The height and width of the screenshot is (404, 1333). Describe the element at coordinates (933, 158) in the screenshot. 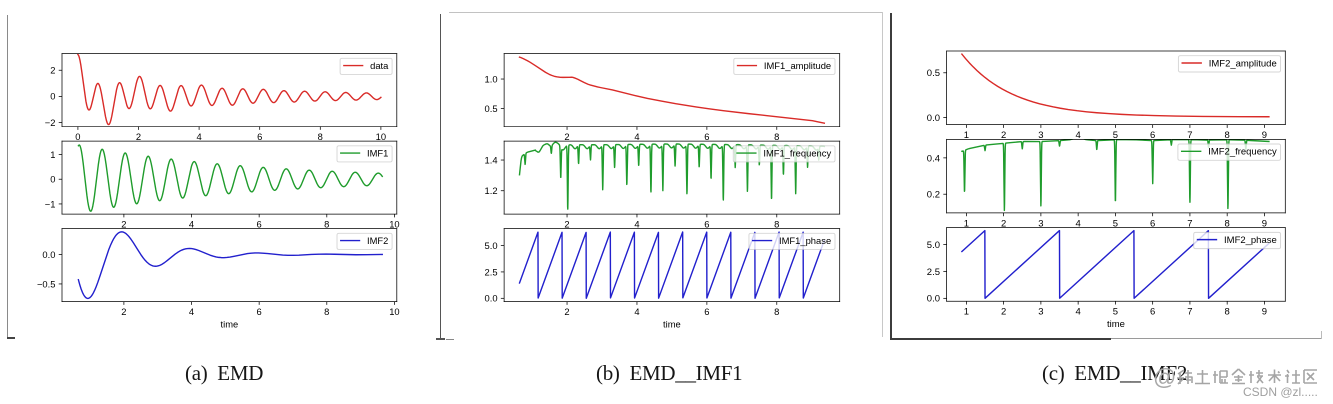

I see `svg-text: 0.4` at that location.